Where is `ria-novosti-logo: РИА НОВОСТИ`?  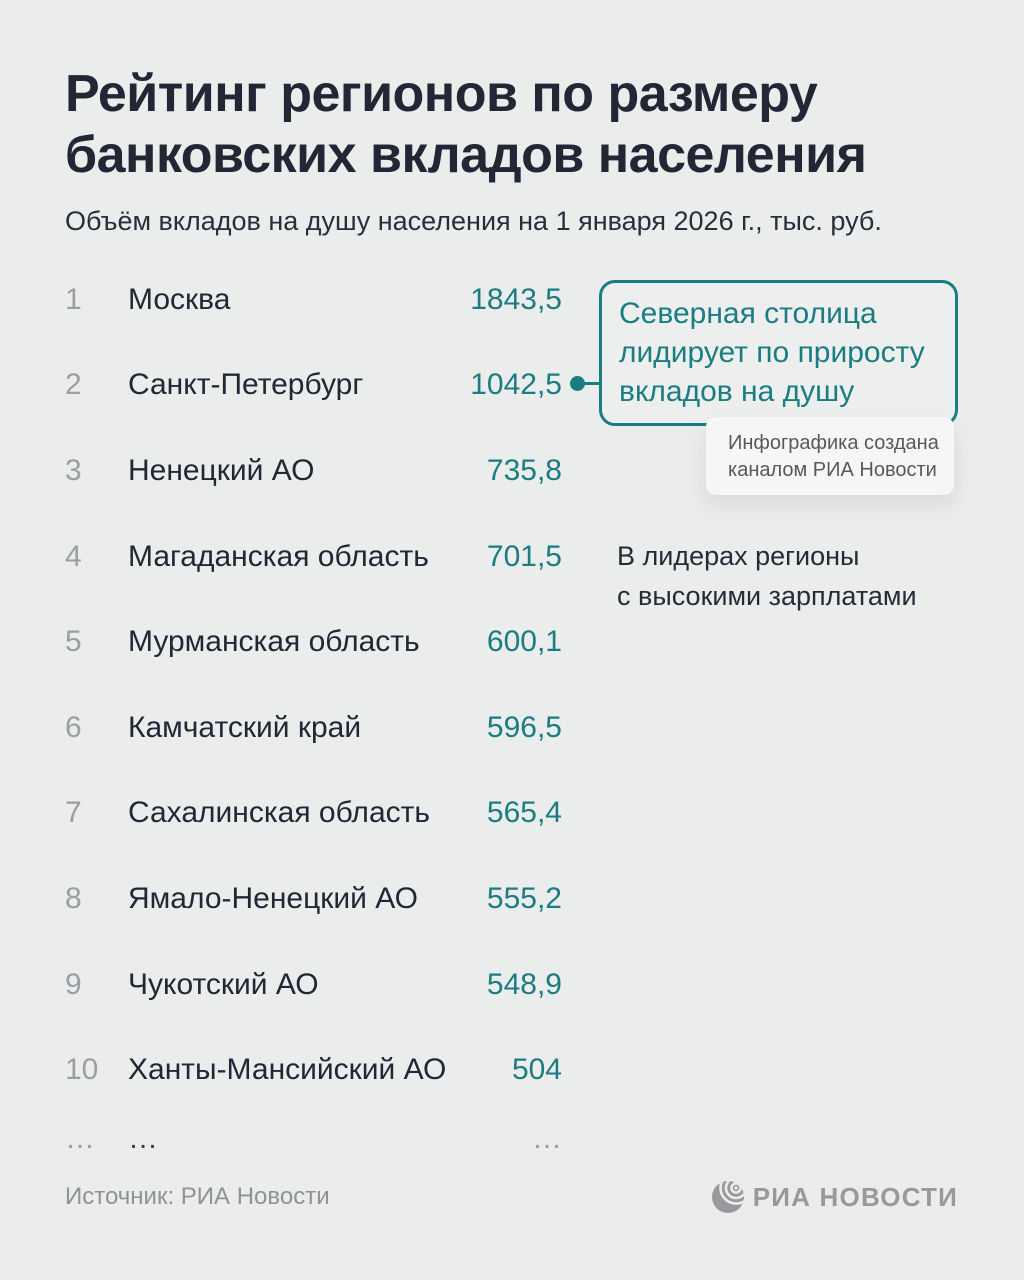 ria-novosti-logo: РИА НОВОСТИ is located at coordinates (834, 1197).